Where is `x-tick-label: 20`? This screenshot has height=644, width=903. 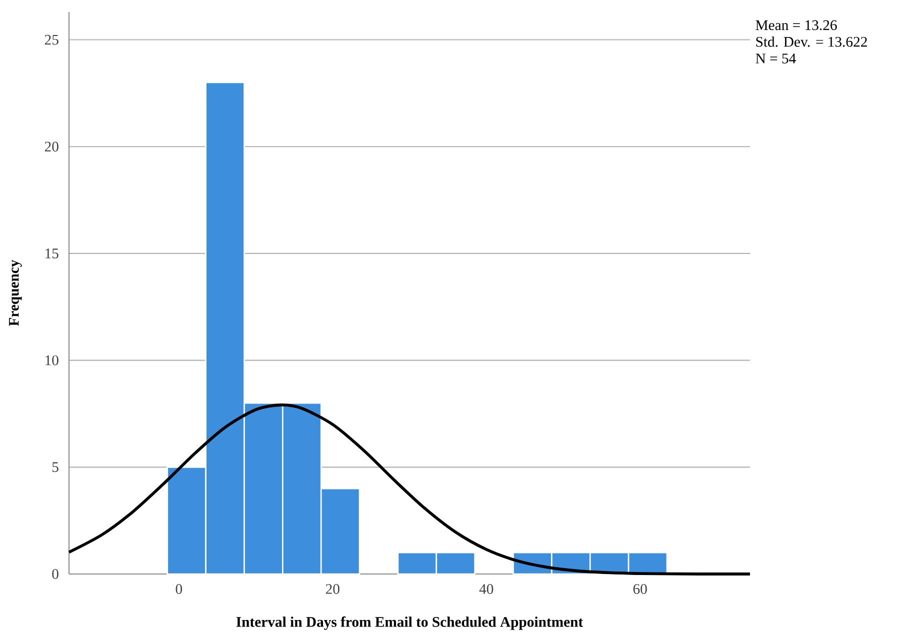 x-tick-label: 20 is located at coordinates (333, 589).